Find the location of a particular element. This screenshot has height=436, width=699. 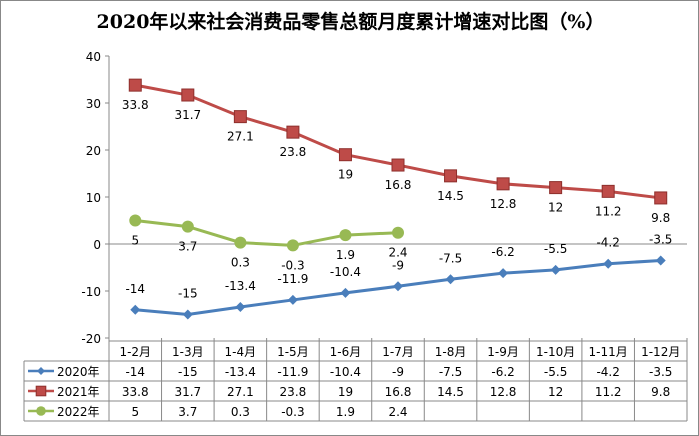

table-cell: 1.9 is located at coordinates (345, 412).